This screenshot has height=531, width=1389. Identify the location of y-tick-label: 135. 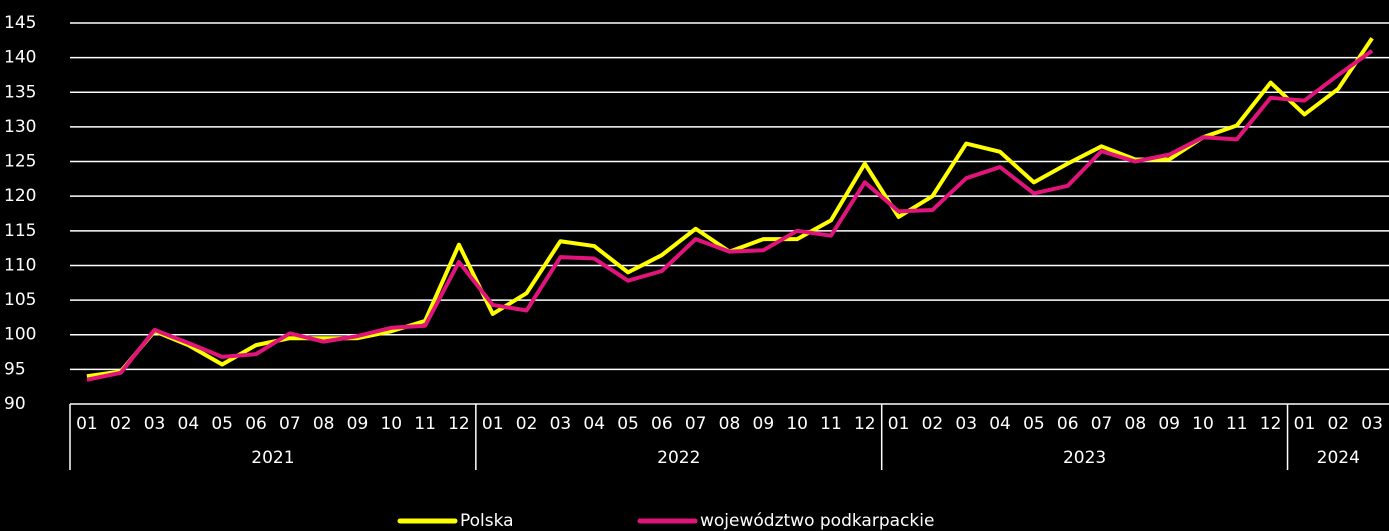
(20, 92).